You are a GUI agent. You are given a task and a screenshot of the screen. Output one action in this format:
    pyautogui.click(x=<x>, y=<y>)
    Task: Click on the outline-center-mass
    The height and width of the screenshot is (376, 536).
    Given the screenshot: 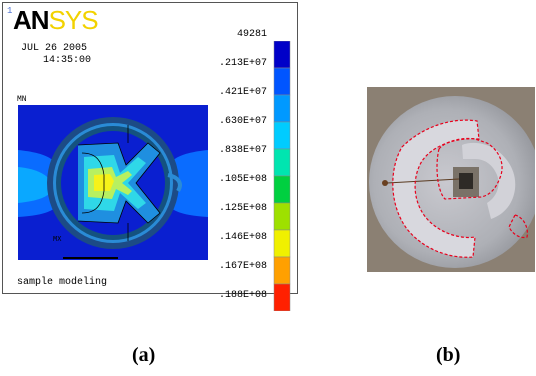 What is the action you would take?
    pyautogui.click(x=469, y=168)
    